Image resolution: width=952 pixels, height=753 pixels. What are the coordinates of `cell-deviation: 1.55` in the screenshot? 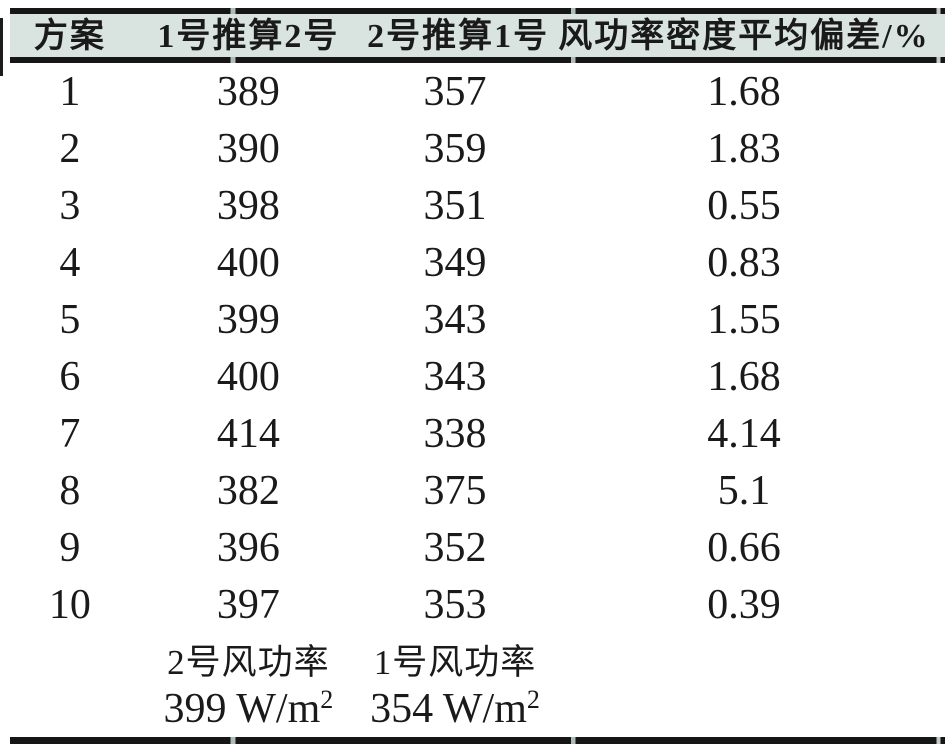 It's located at (744, 319).